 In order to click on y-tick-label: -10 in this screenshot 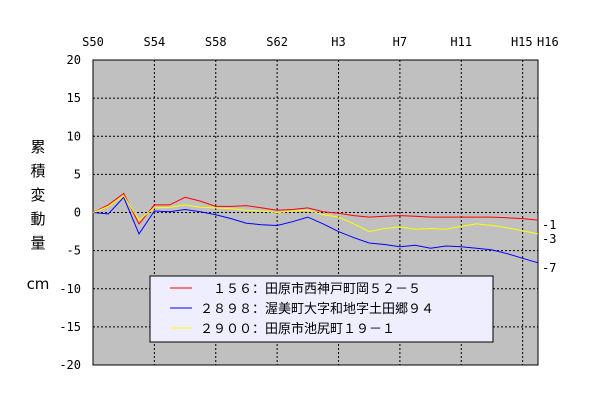, I will do `click(70, 289)`.